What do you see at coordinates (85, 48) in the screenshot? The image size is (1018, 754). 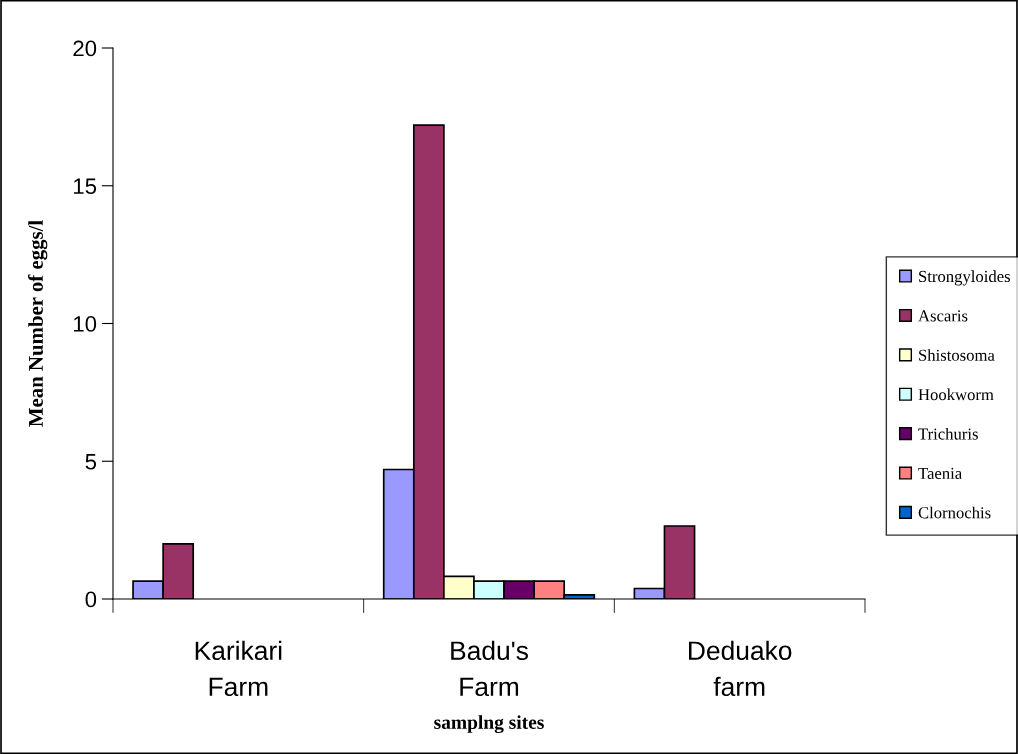 I see `y-tick-label: 20` at bounding box center [85, 48].